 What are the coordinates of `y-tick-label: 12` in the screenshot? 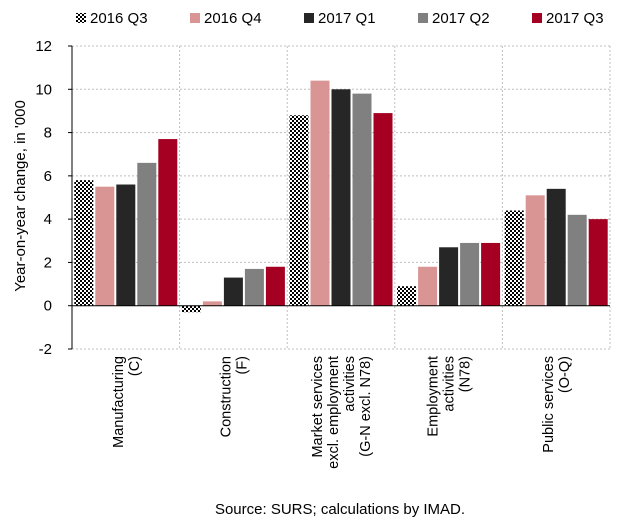 It's located at (43, 46).